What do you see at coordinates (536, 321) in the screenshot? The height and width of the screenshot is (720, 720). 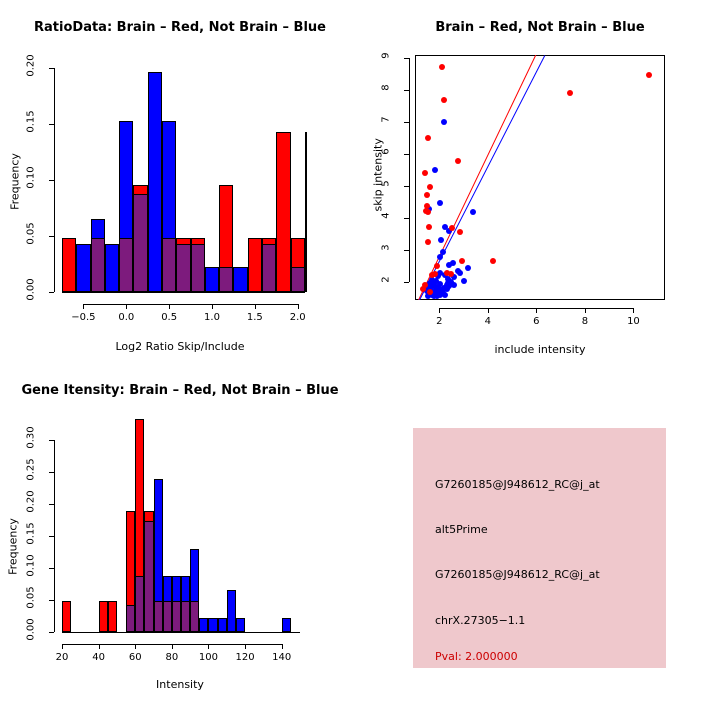 I see `scatter-x-tick-label: 6` at bounding box center [536, 321].